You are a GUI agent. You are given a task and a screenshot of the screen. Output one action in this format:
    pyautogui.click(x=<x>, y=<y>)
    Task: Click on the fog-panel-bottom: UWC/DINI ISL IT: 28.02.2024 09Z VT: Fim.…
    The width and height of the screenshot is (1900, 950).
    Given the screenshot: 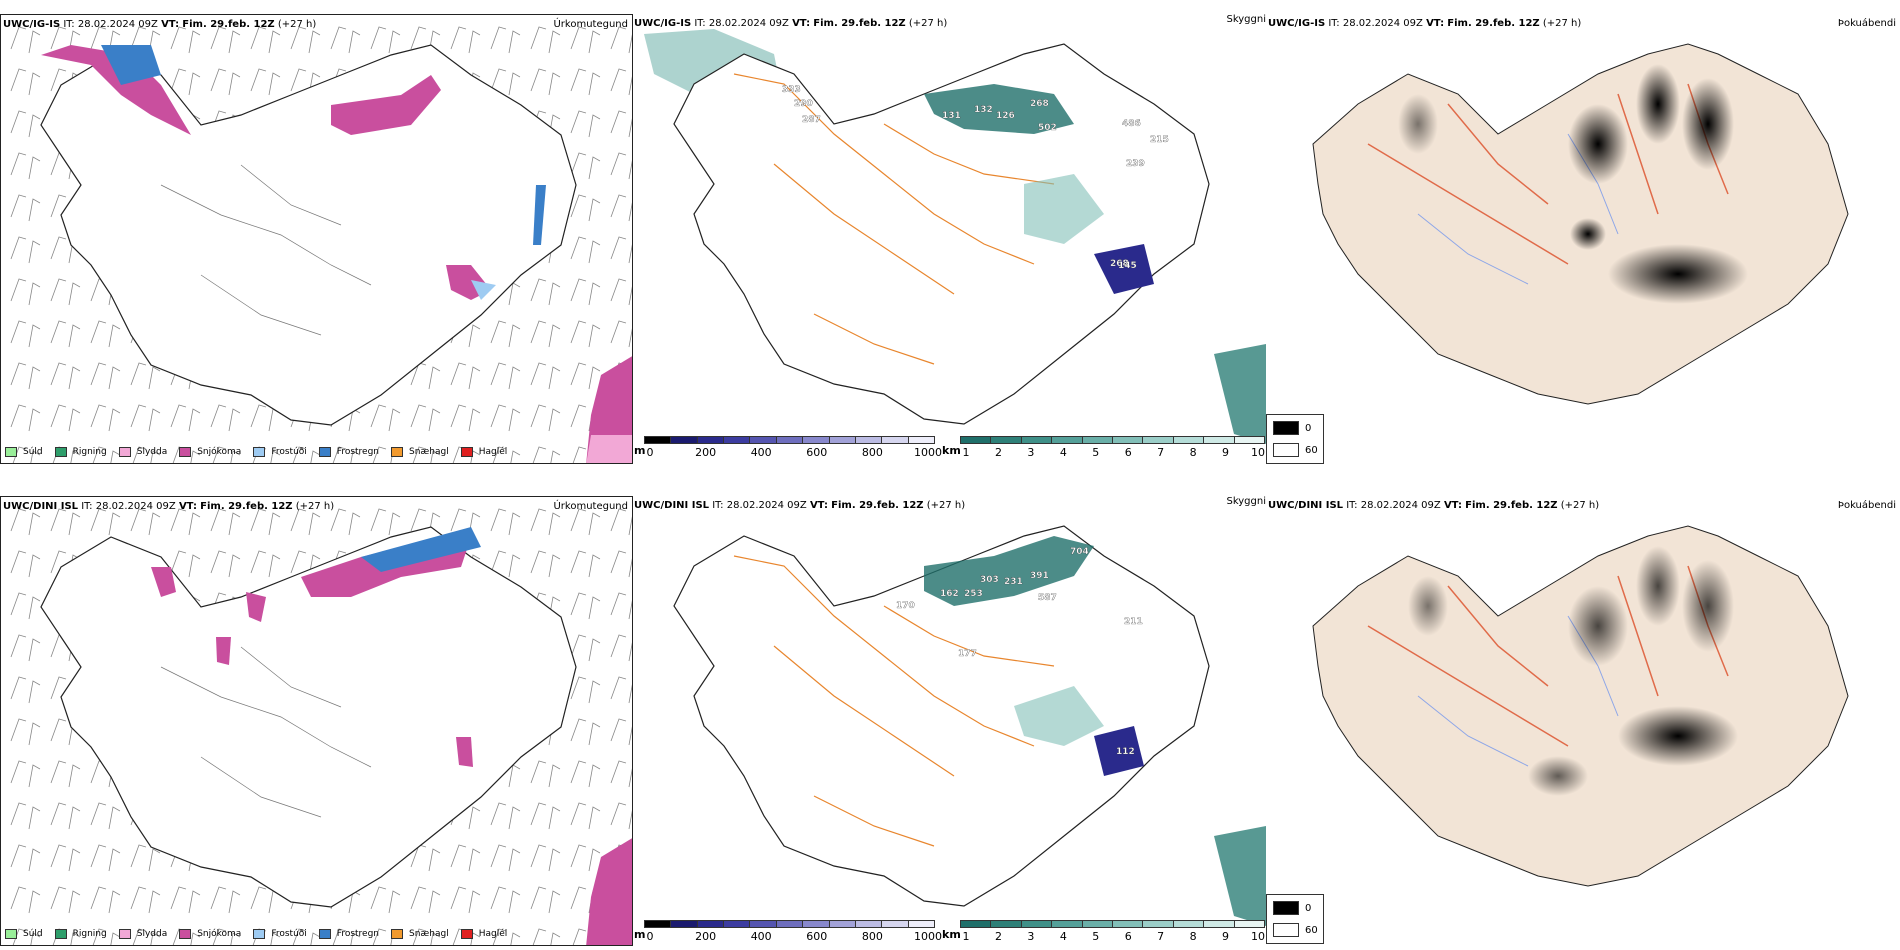 What is the action you would take?
    pyautogui.click(x=1584, y=694)
    